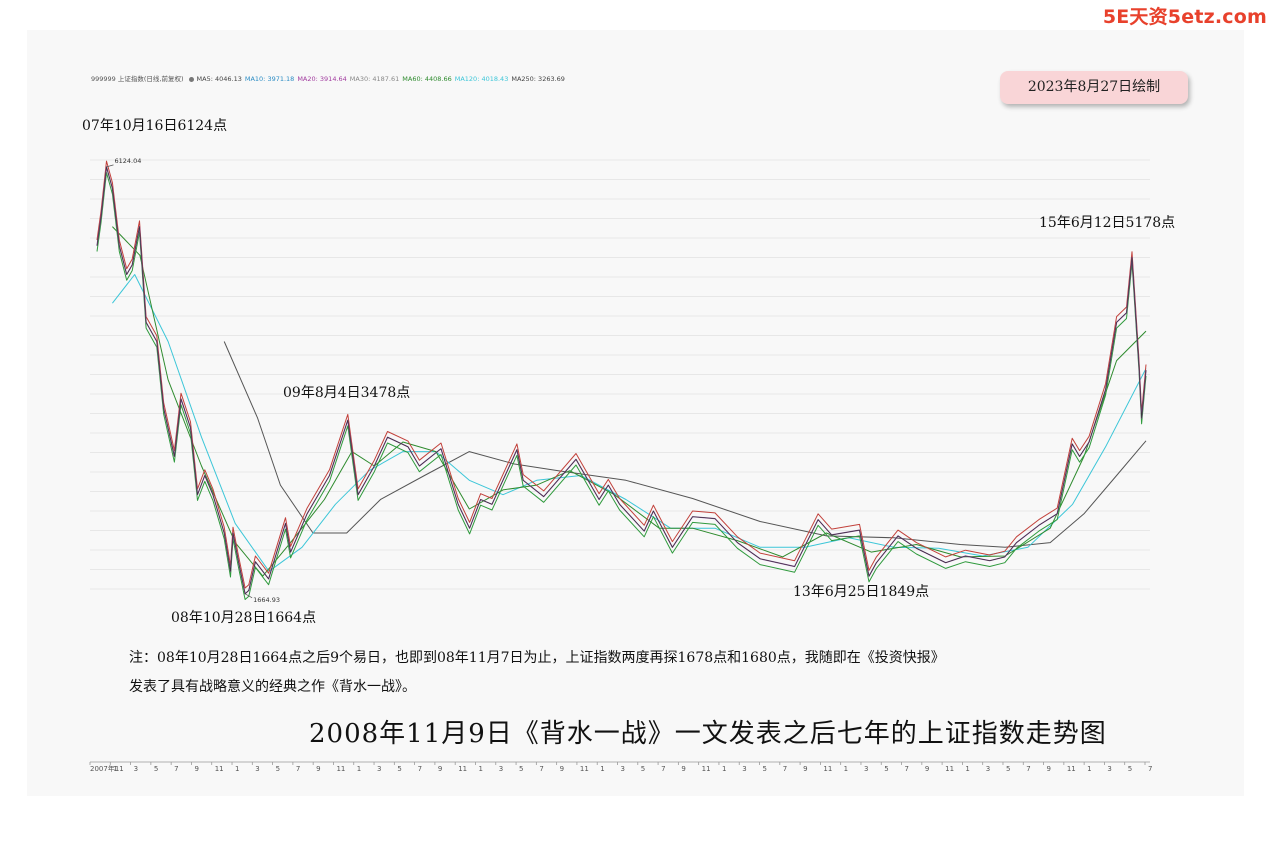 Image resolution: width=1273 pixels, height=844 pixels. I want to click on chart-title: 2008年11月9日《背水一战》一文发表之后七年的上证指数走势图, so click(708, 734).